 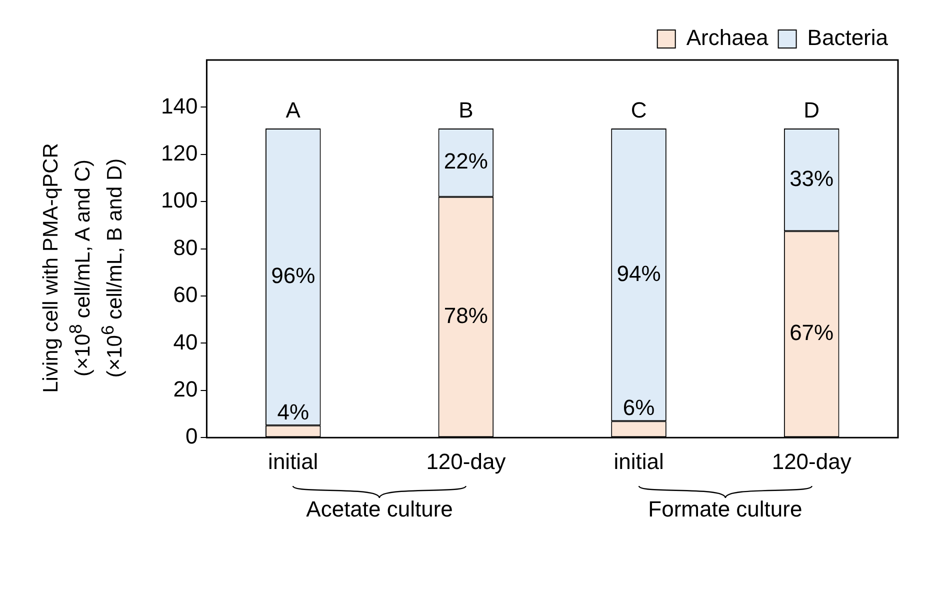 I want to click on legend-label: Bacteria, so click(x=848, y=37).